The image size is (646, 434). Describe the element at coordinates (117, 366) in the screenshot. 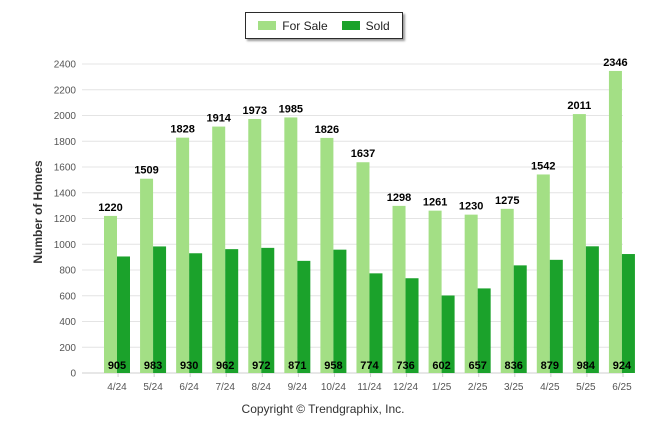

I see `data-label-sold: 905` at that location.